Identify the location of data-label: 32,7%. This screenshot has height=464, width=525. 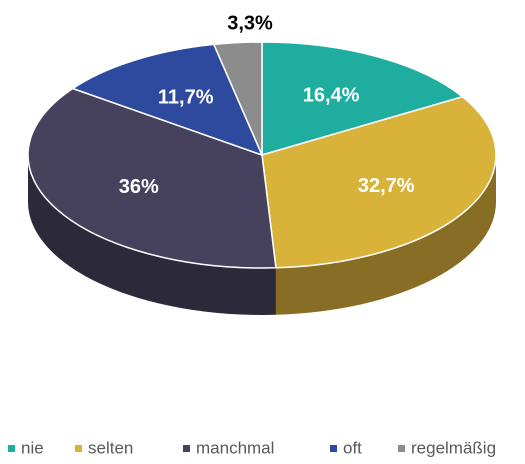
(386, 186).